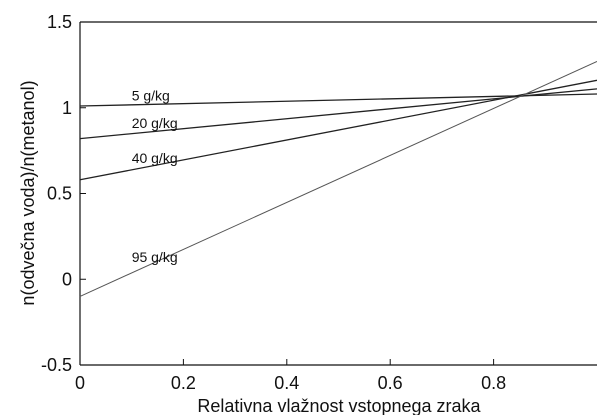  Describe the element at coordinates (183, 383) in the screenshot. I see `x-tick-label: 0.2` at that location.